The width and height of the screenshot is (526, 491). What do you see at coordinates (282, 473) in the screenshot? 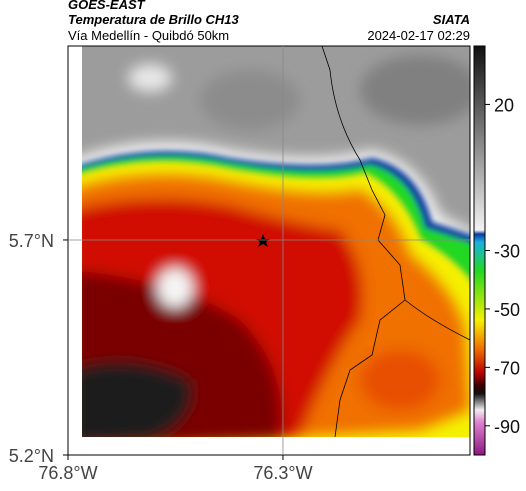
I see `x-tick-label: 76.3°W` at bounding box center [282, 473].